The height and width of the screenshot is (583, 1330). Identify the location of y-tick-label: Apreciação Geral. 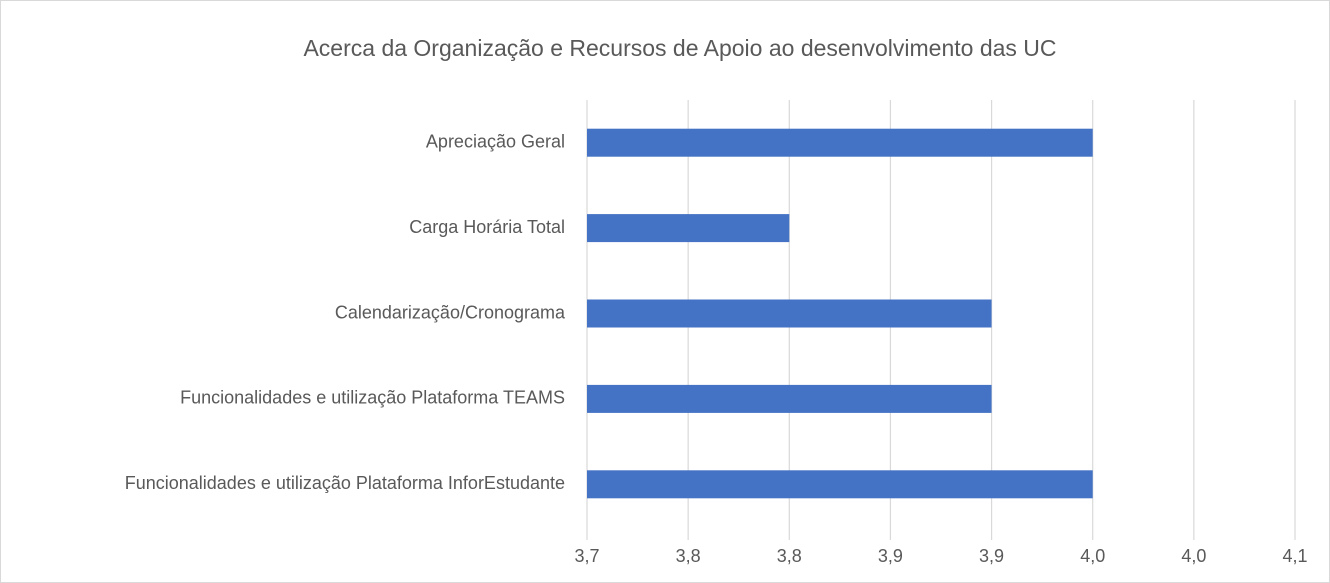
(495, 141).